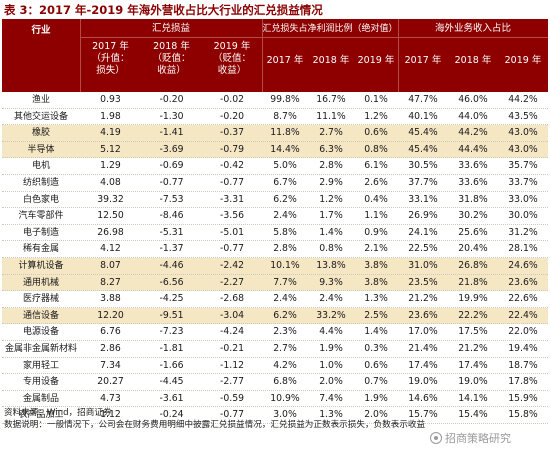  I want to click on cell-r17: 6.7%, so click(285, 182).